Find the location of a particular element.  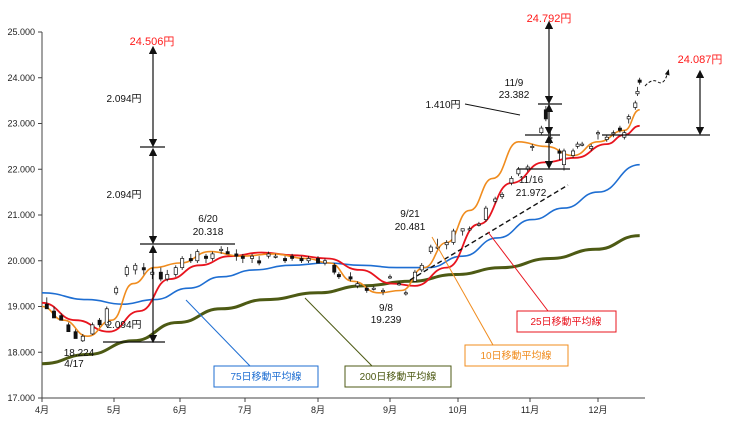

y-tick-label: 22.000 is located at coordinates (21, 169).